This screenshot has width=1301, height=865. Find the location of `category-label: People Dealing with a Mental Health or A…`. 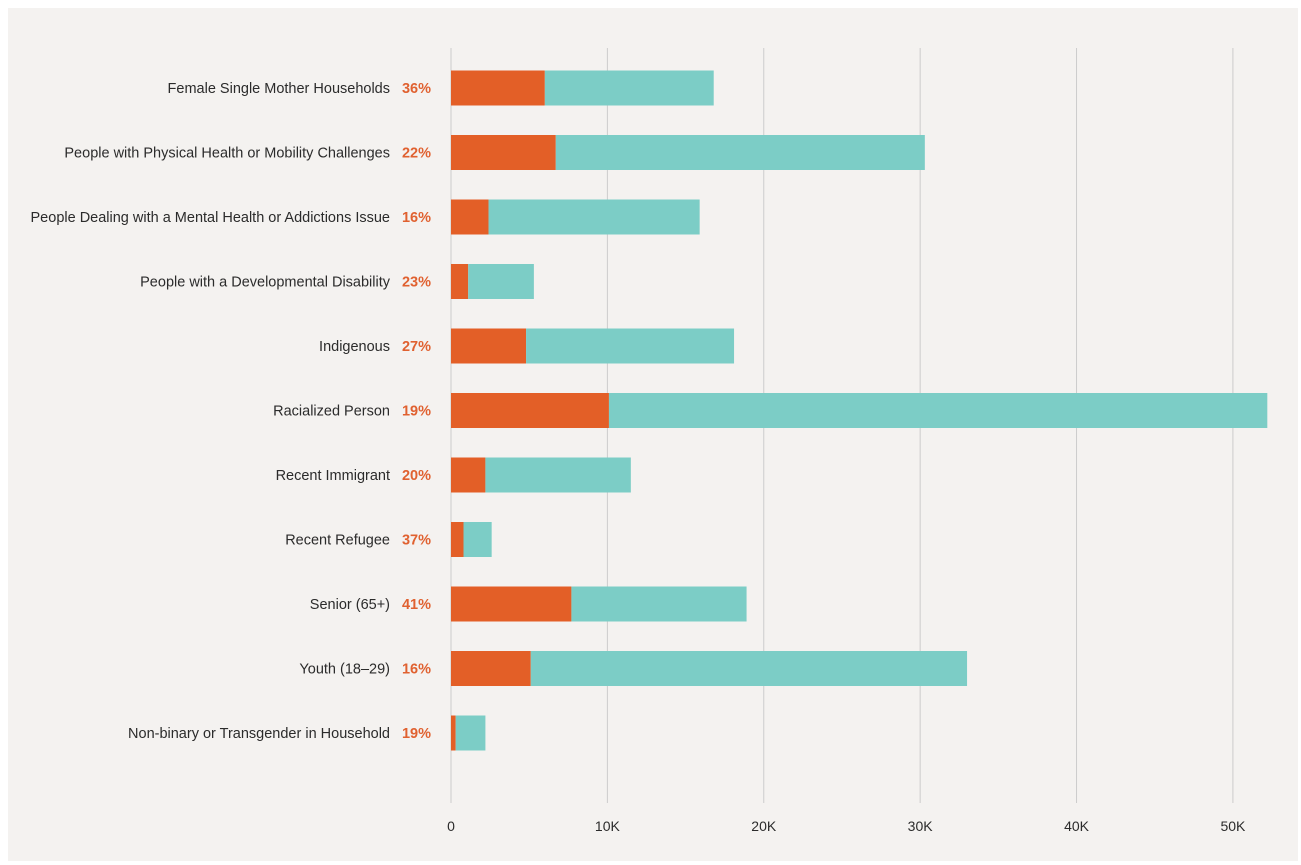

category-label: People Dealing with a Mental Health or A… is located at coordinates (210, 218).